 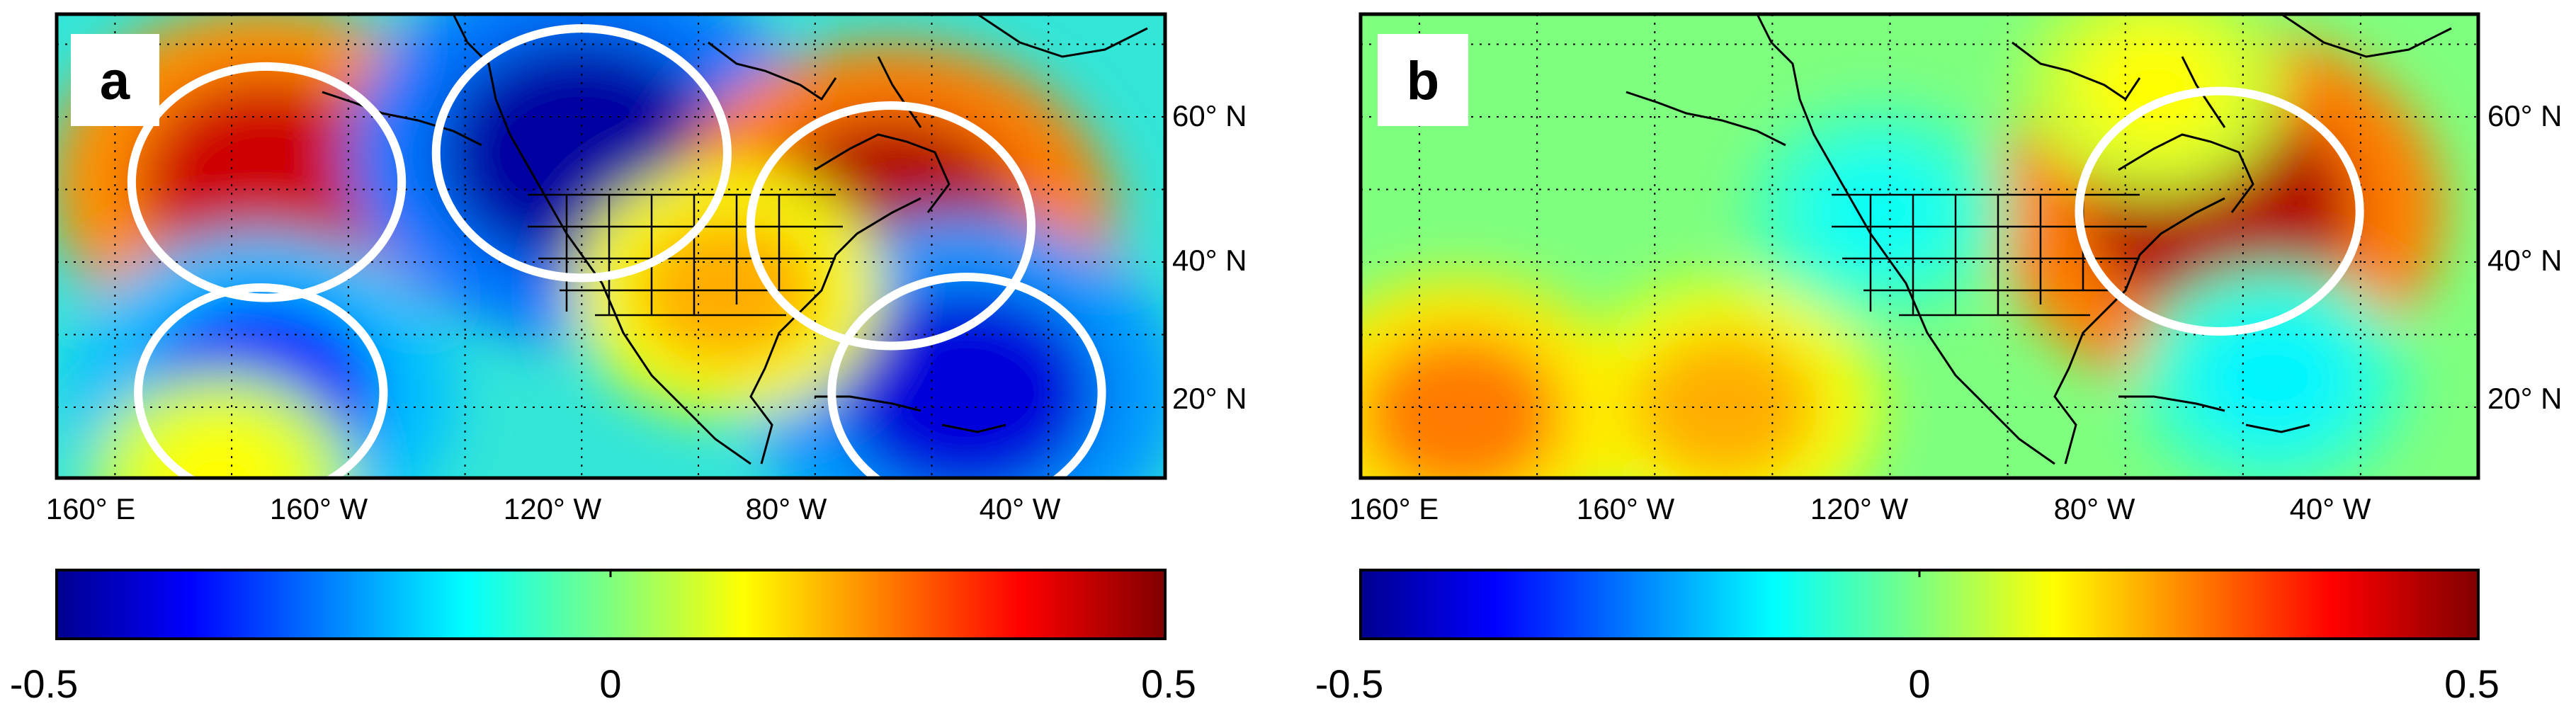 I want to click on colorbar-a: -0.5 0 0.5, so click(x=603, y=637).